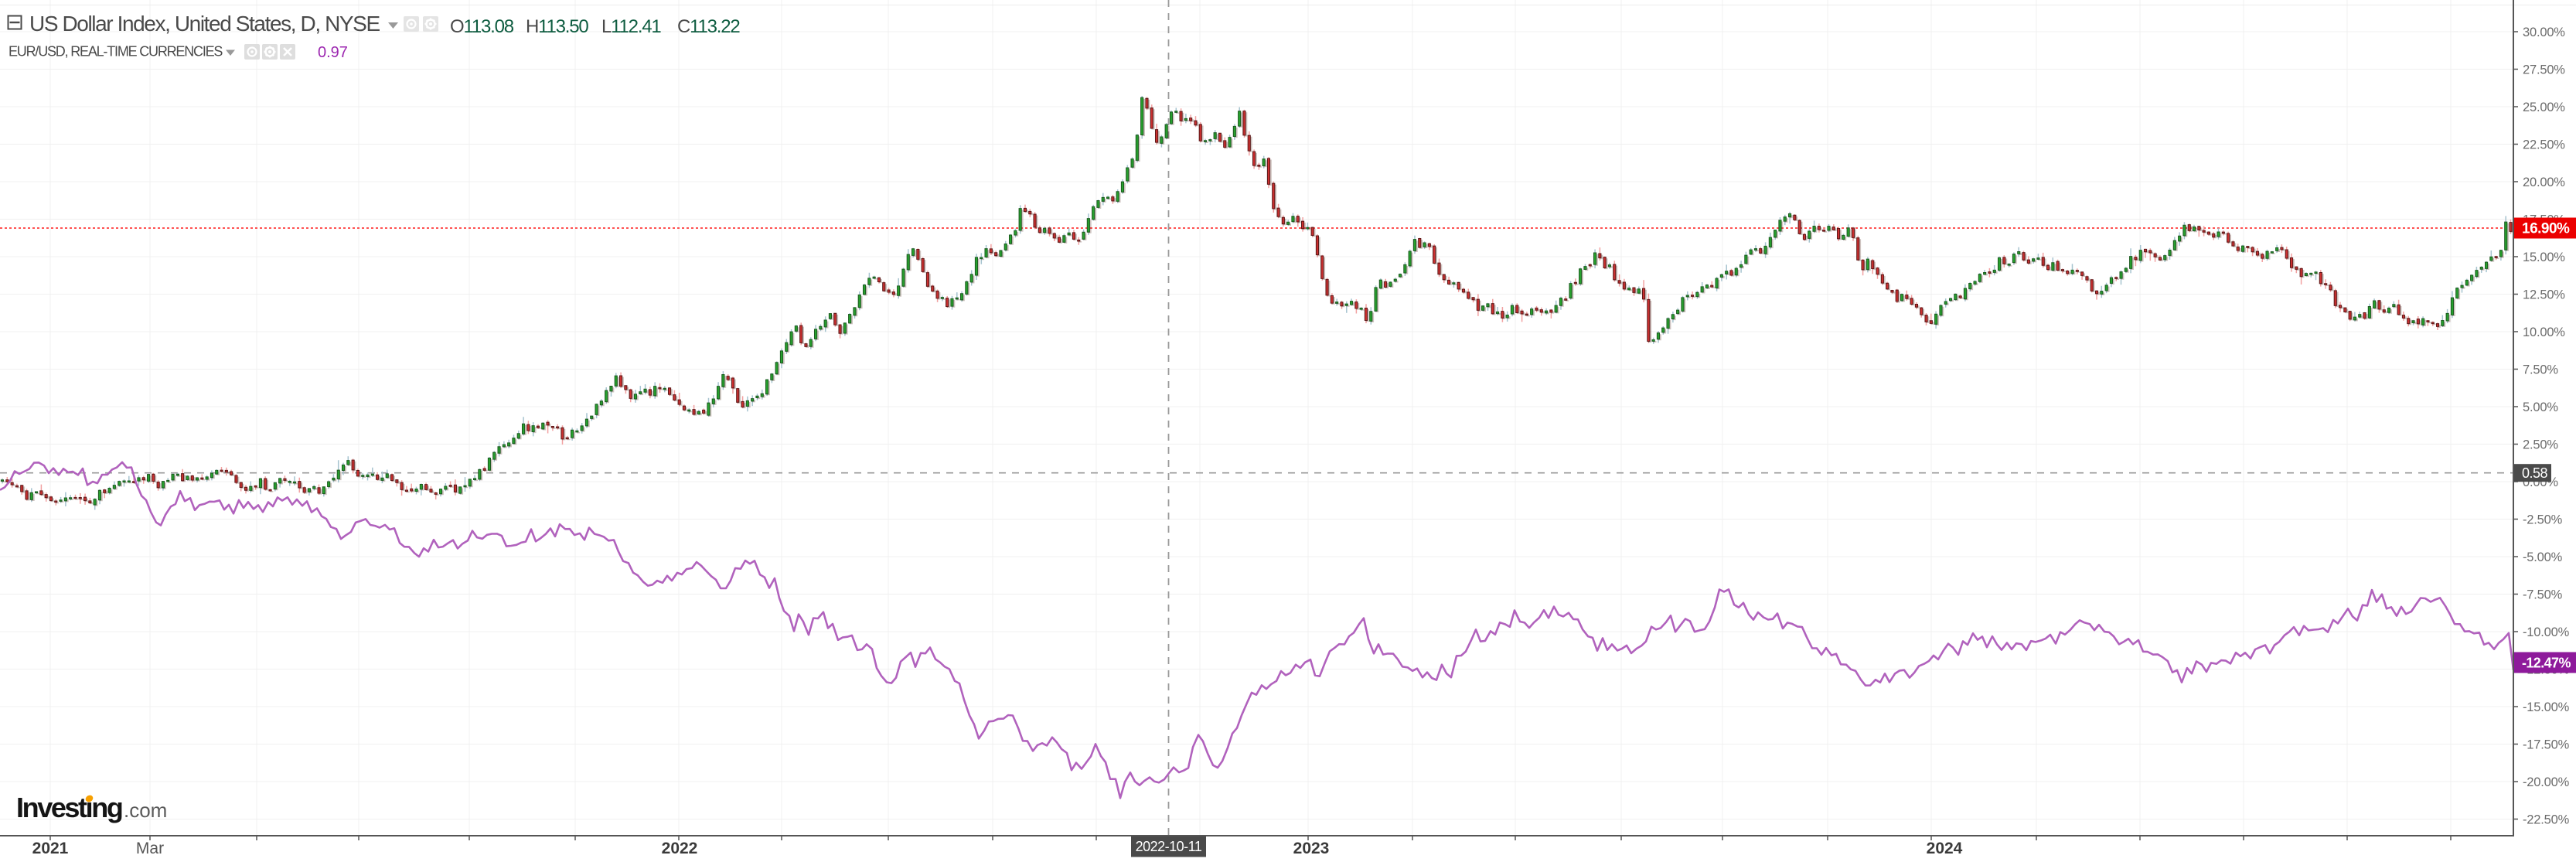 This screenshot has width=2576, height=862. I want to click on svg-text: -22.50%, so click(2546, 820).